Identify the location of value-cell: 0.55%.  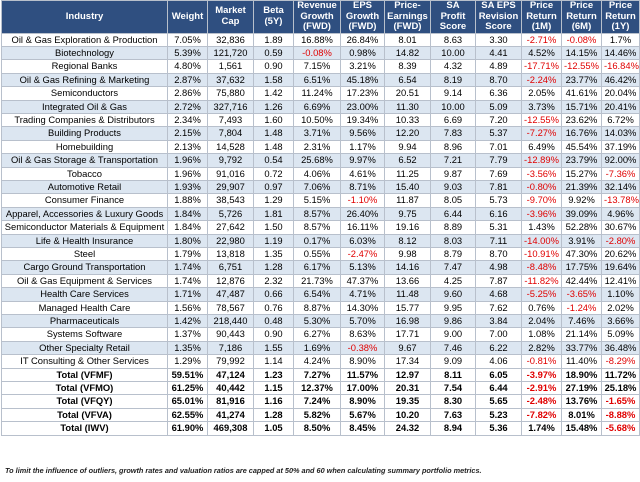
(317, 254).